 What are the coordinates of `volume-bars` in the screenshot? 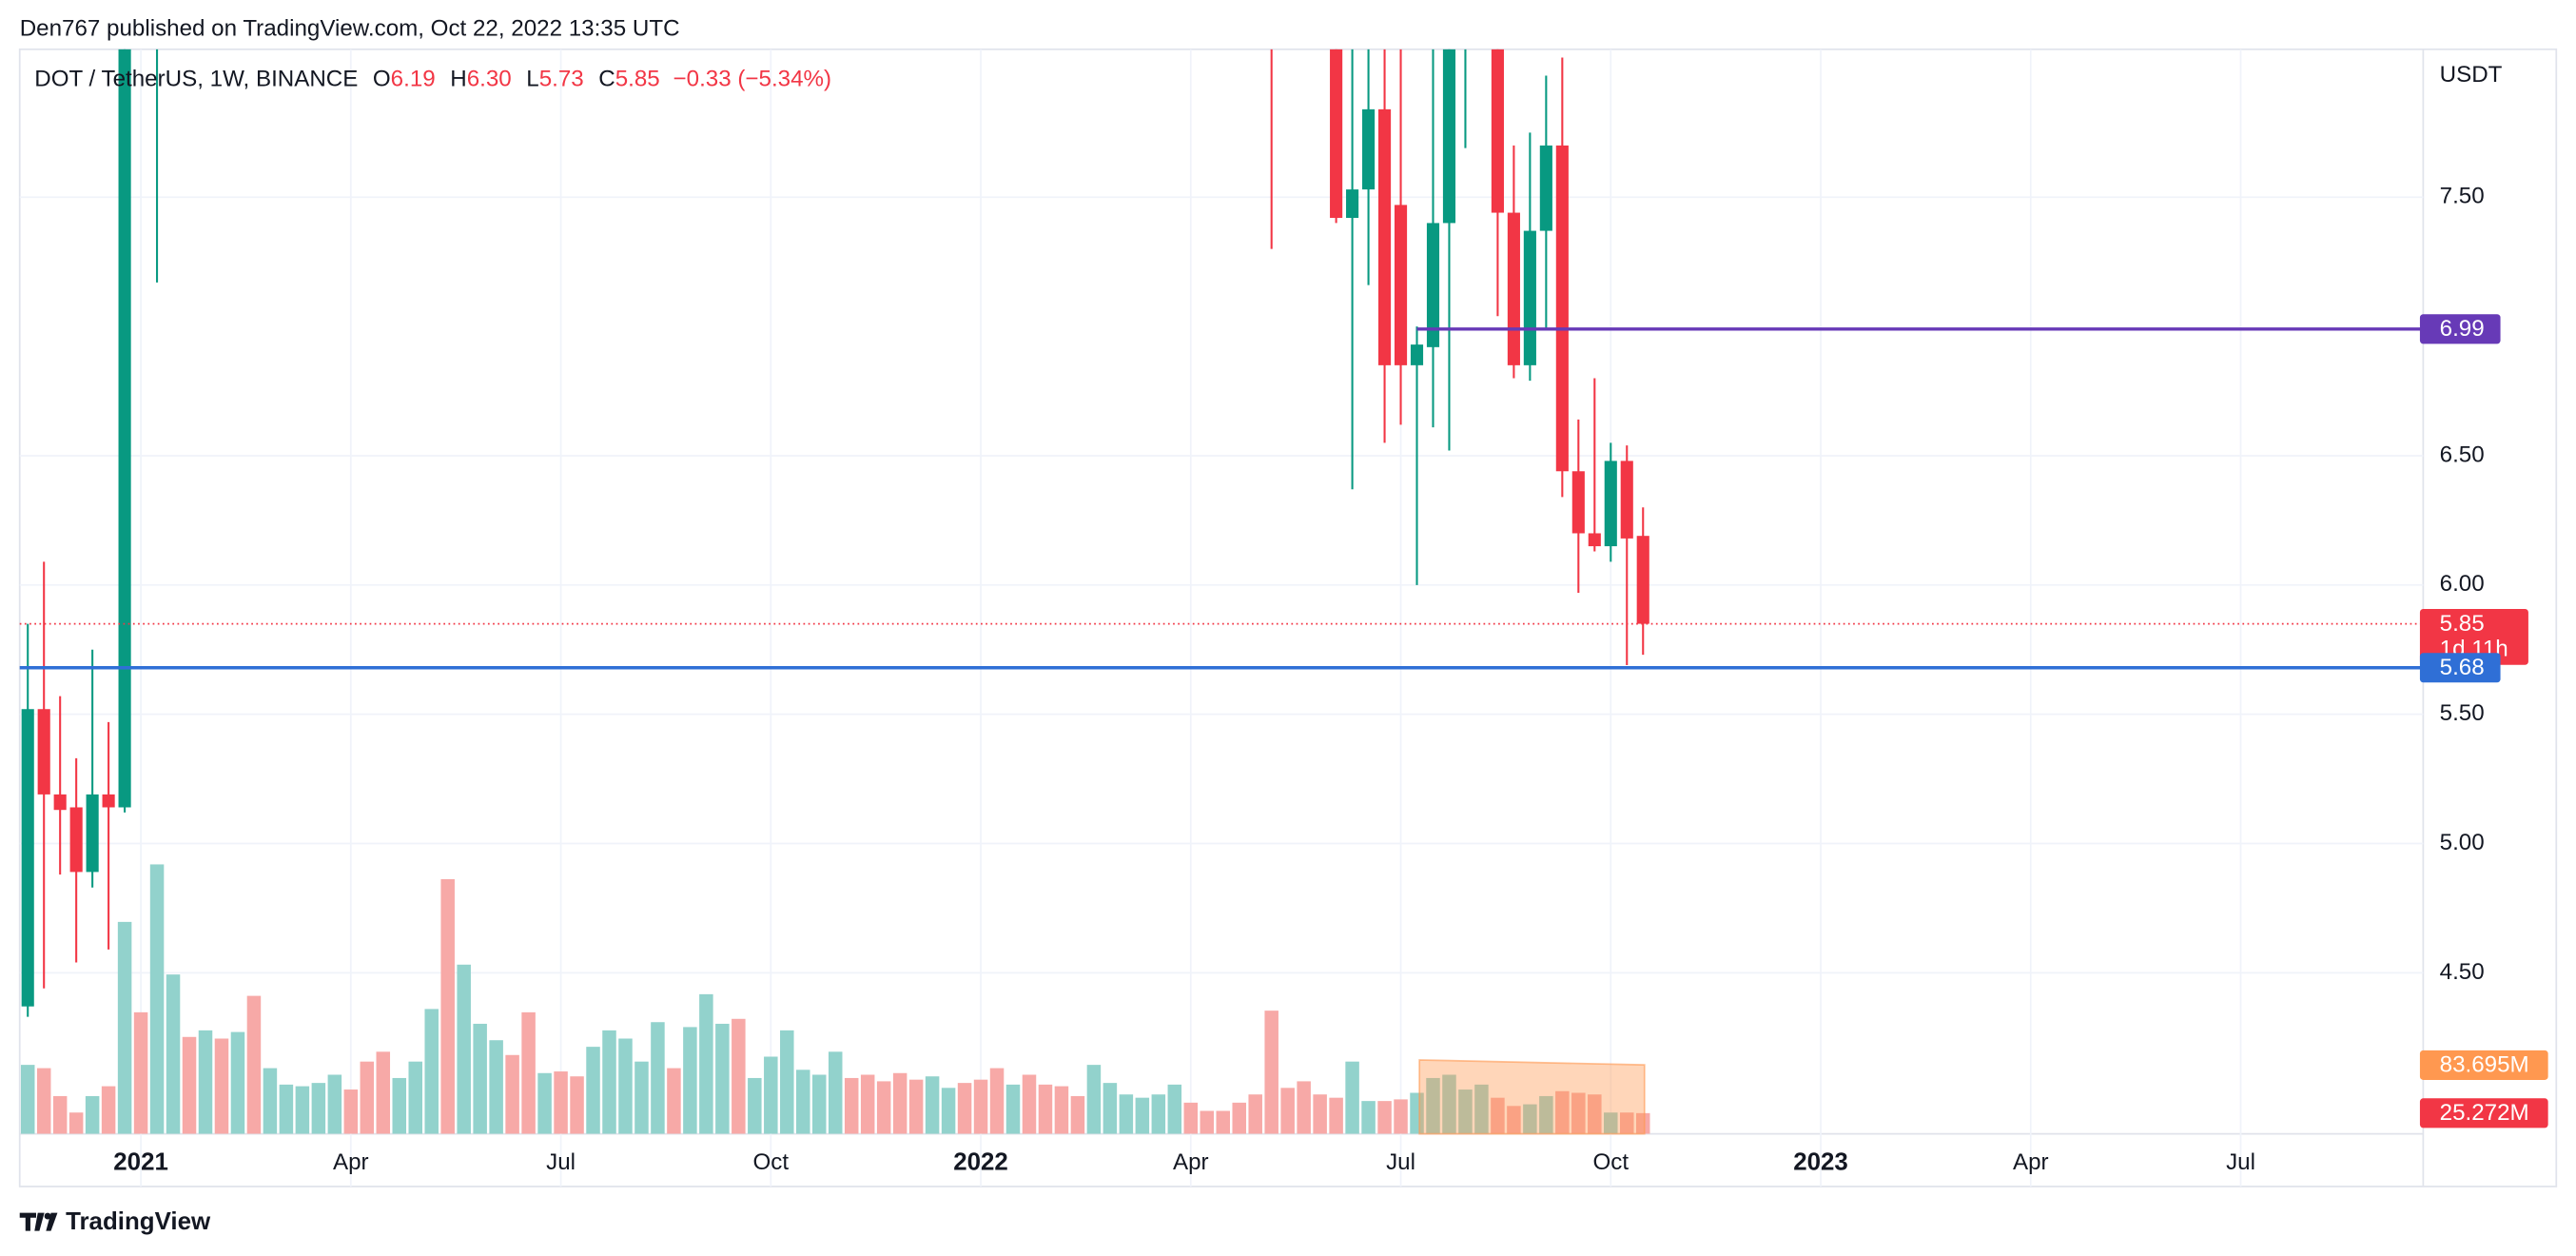 It's located at (835, 999).